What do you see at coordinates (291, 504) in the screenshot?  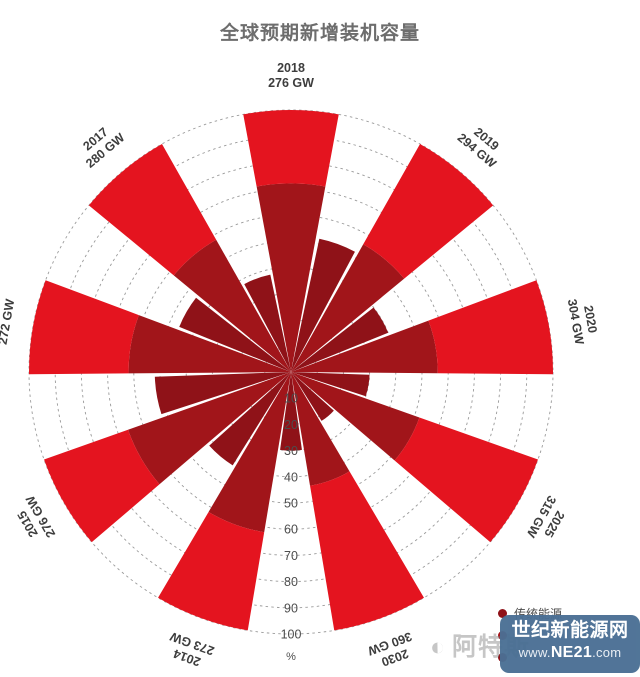 I see `radial-tick-label: 50` at bounding box center [291, 504].